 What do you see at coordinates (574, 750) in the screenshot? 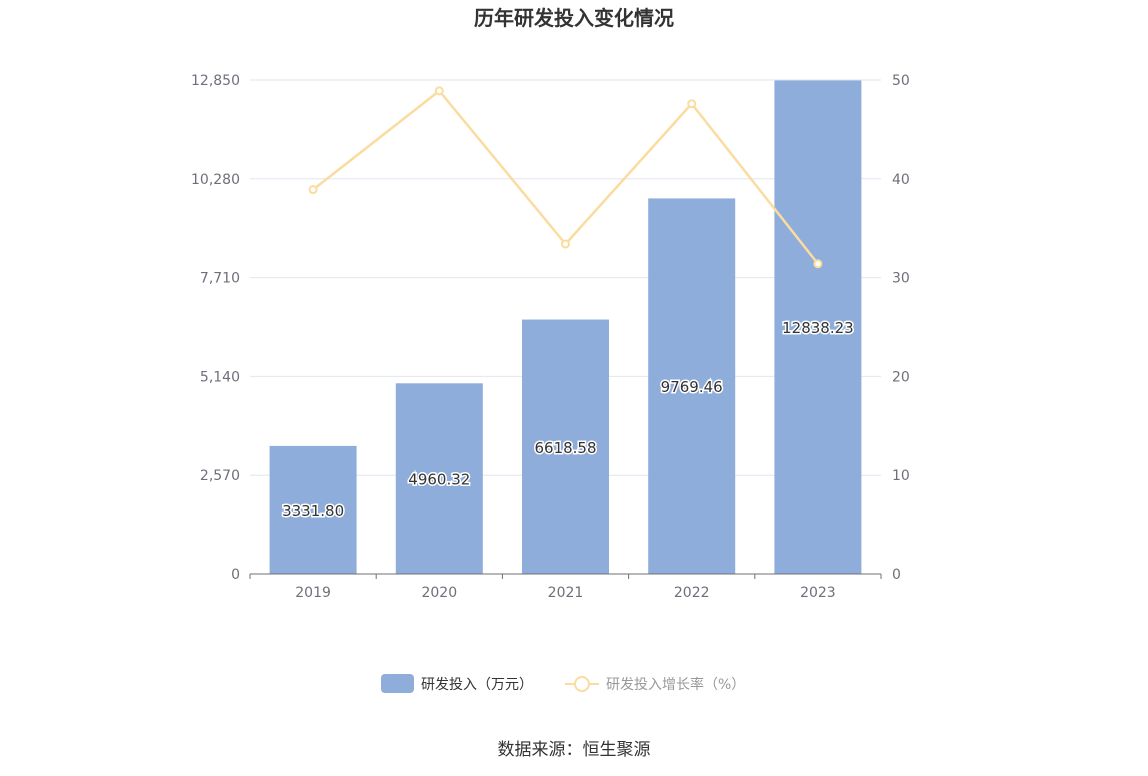
I see `data-source: 数据来源：恒生聚源` at bounding box center [574, 750].